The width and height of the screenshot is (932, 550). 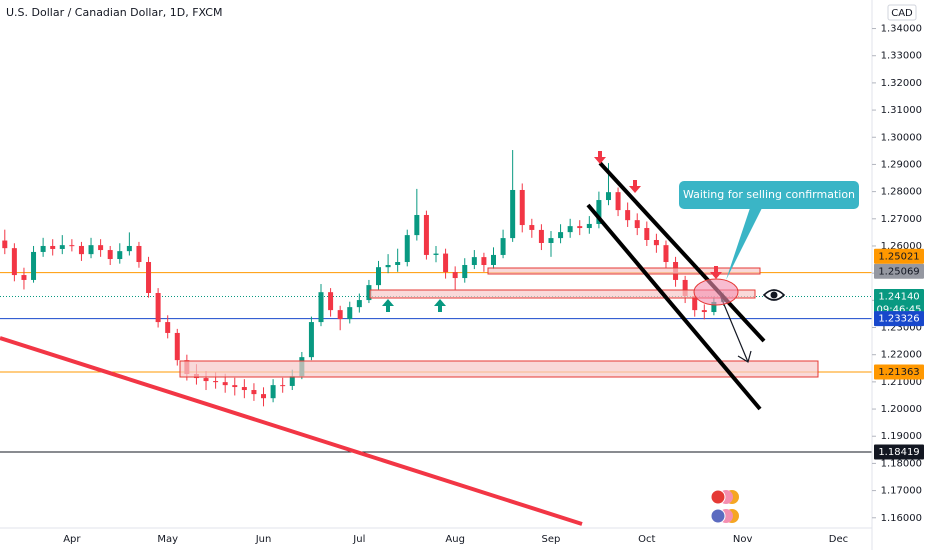 I want to click on y-tick-label: 1.34000, so click(x=901, y=29).